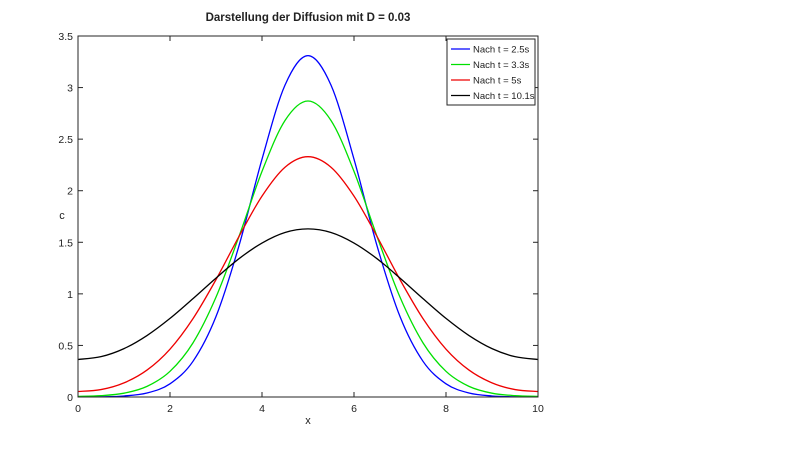 Image resolution: width=800 pixels, height=454 pixels. I want to click on x-tick-label: 8, so click(446, 409).